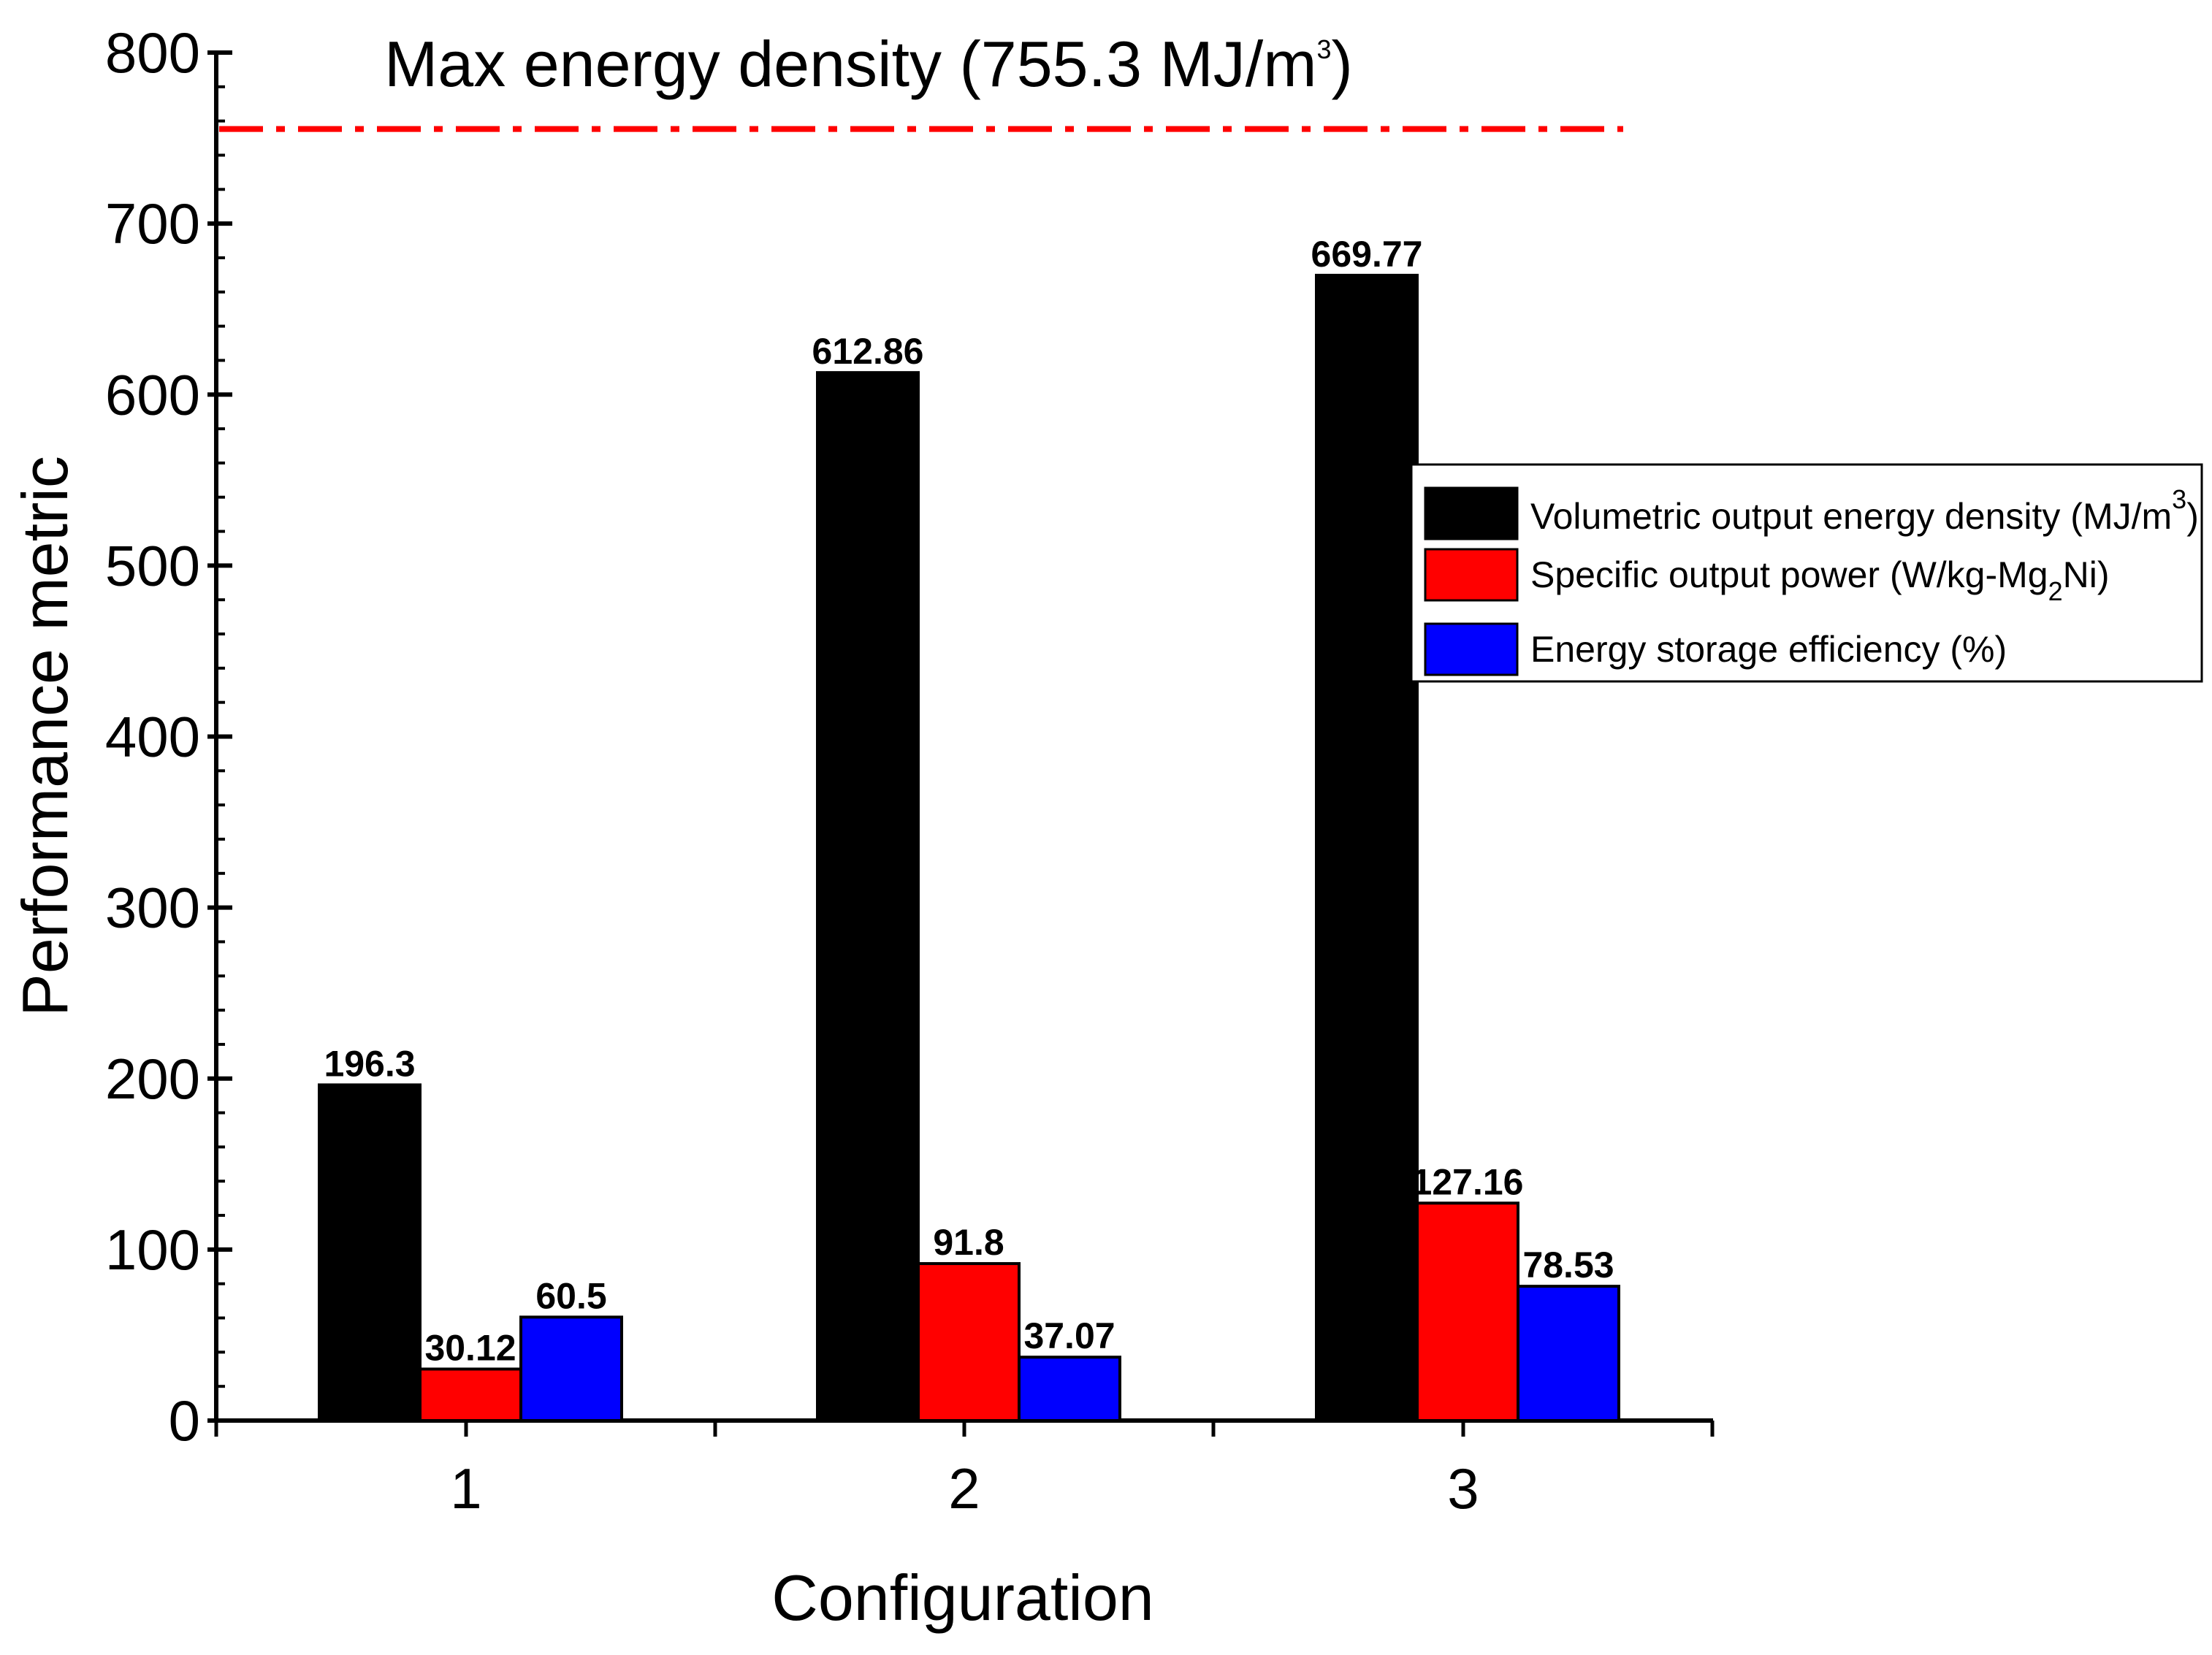  Describe the element at coordinates (1471, 575) in the screenshot. I see `legend-swatch-specific-power` at that location.